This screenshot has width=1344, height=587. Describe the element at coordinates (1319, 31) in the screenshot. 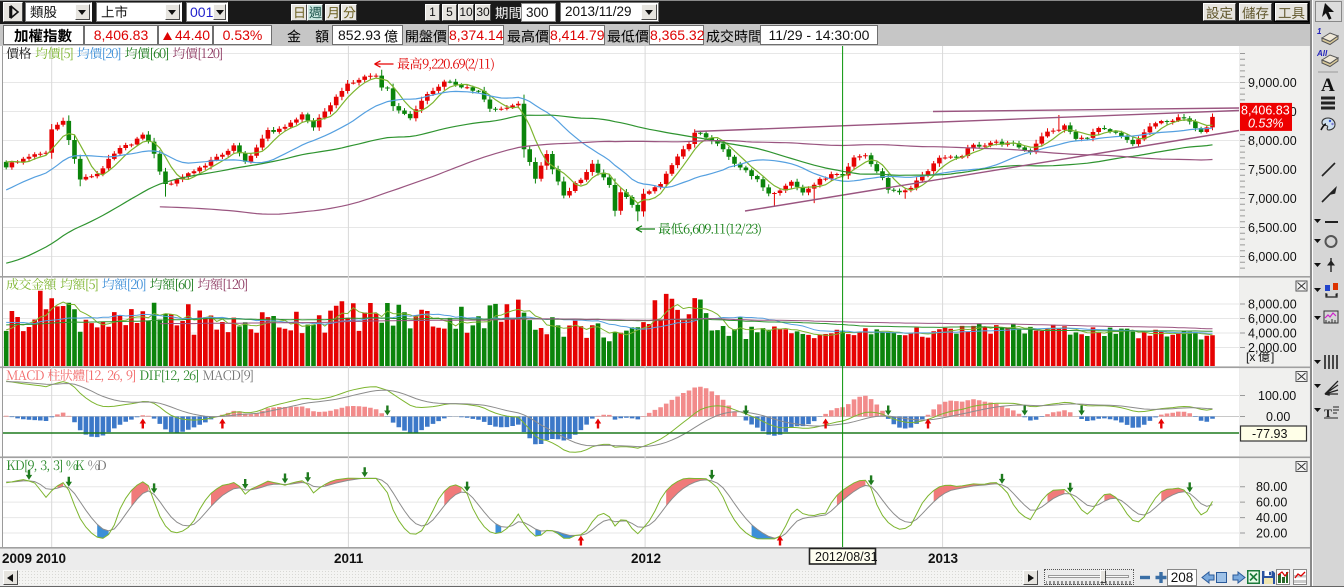

I see `svg-text: 1` at that location.